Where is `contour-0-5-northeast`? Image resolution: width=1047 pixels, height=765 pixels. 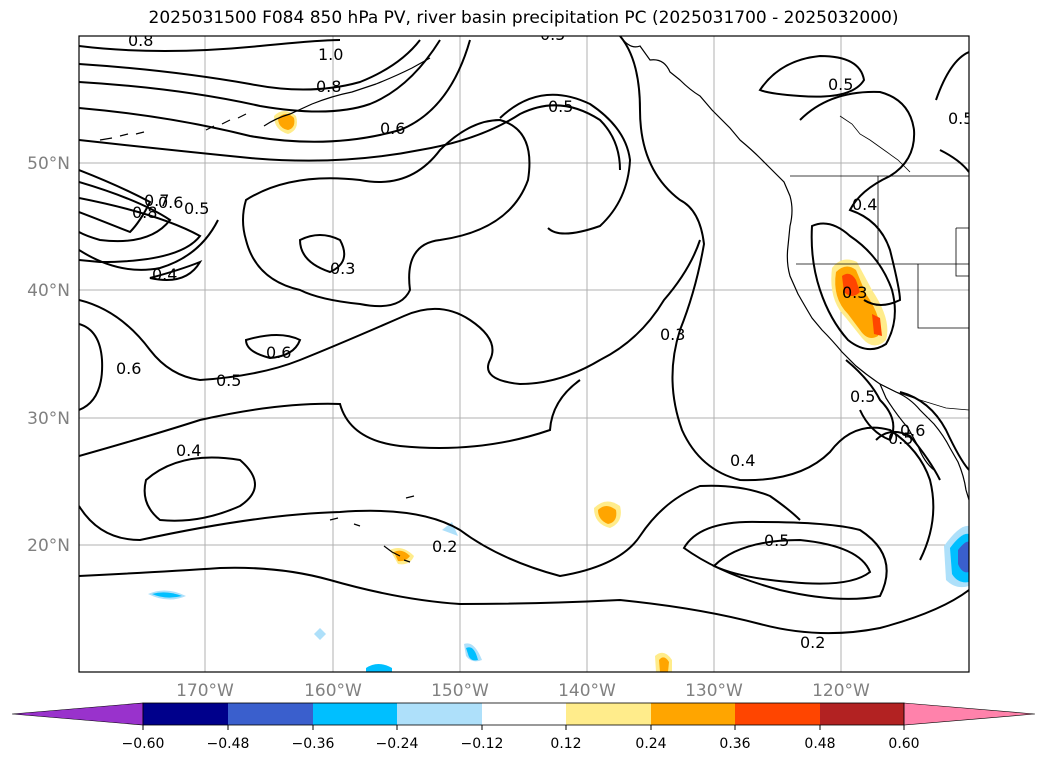 contour-0-5-northeast is located at coordinates (952, 112).